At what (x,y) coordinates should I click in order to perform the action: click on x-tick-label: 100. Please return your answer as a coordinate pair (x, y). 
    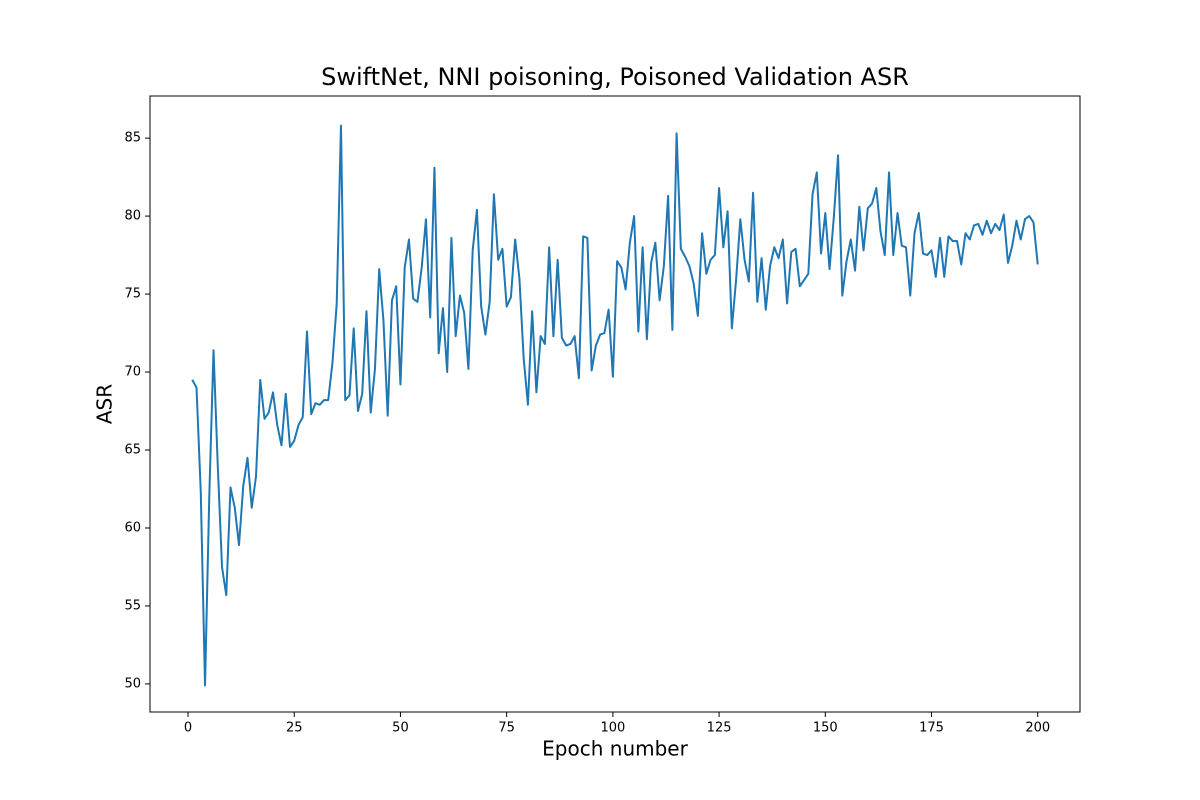
    Looking at the image, I should click on (612, 728).